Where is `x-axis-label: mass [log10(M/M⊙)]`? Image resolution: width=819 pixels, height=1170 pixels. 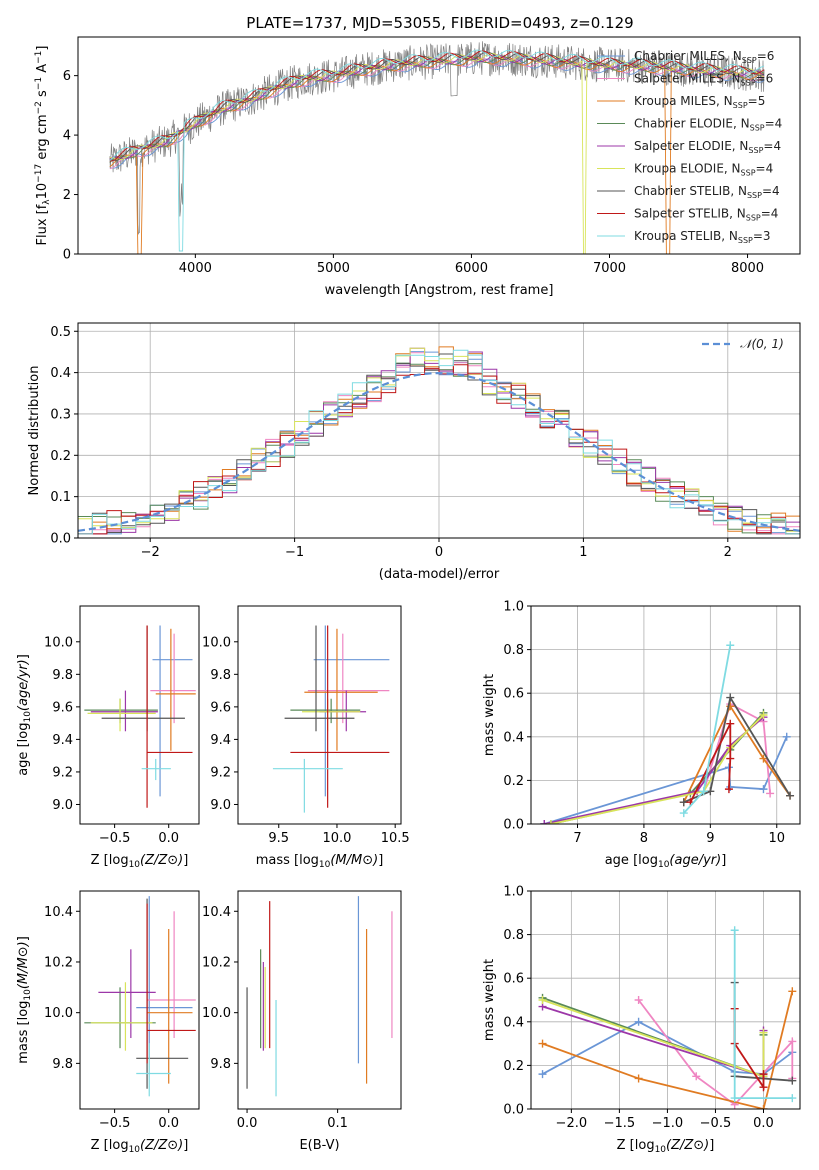 x-axis-label: mass [log10(M/M⊙)] is located at coordinates (320, 861).